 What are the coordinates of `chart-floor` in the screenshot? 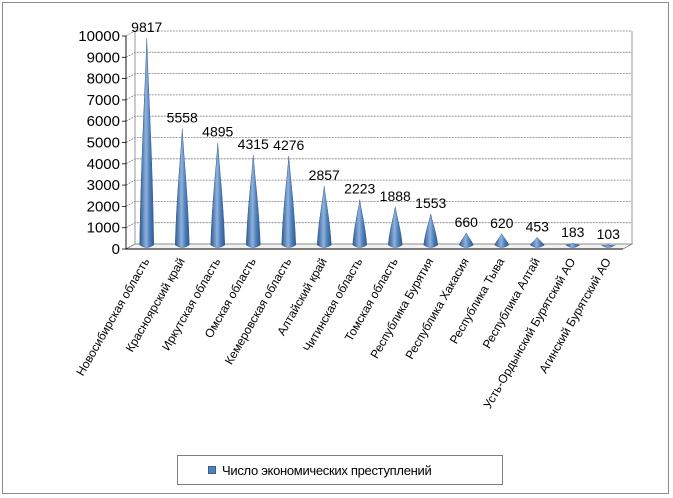 It's located at (379, 246).